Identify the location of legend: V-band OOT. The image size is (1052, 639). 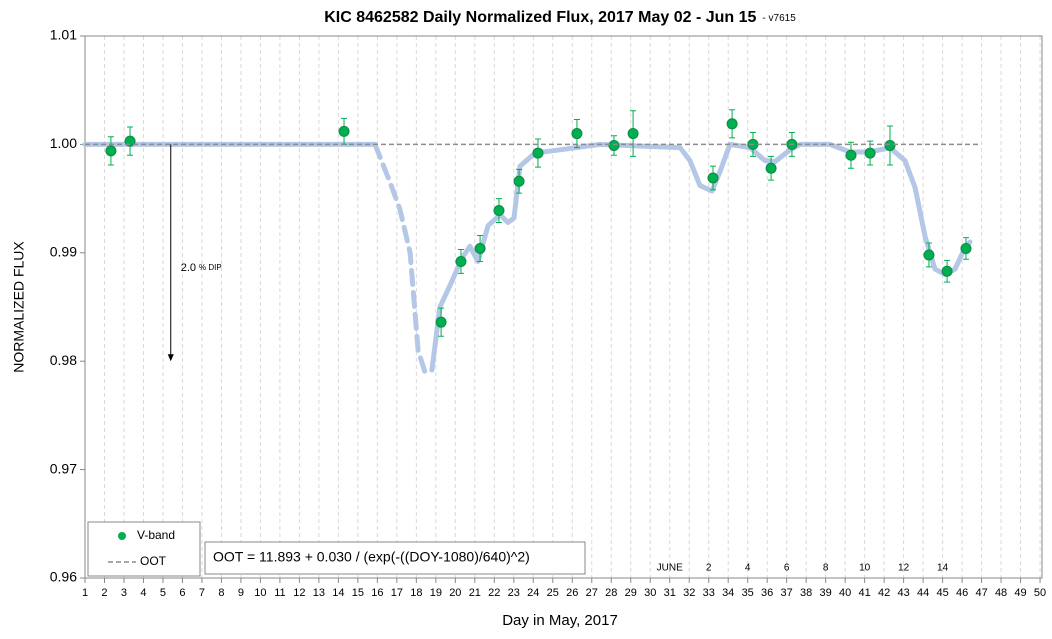
(144, 549).